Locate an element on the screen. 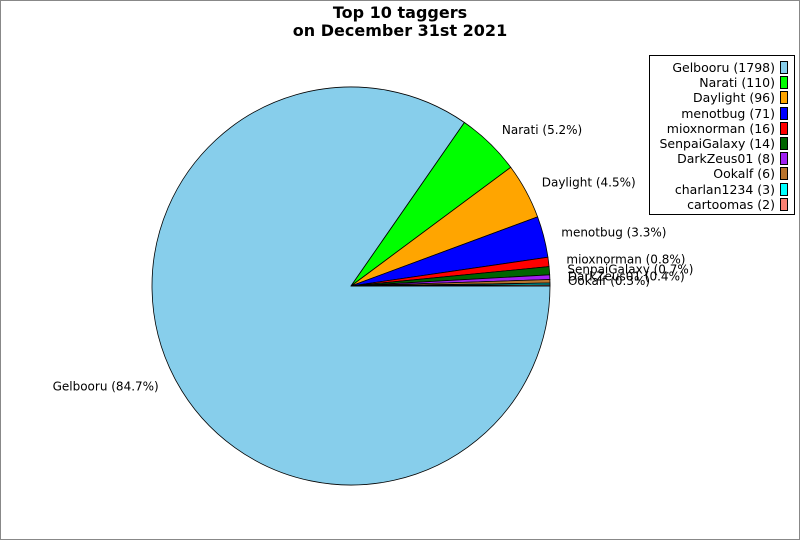  legend-label: mioxnorman (16) is located at coordinates (720, 128).